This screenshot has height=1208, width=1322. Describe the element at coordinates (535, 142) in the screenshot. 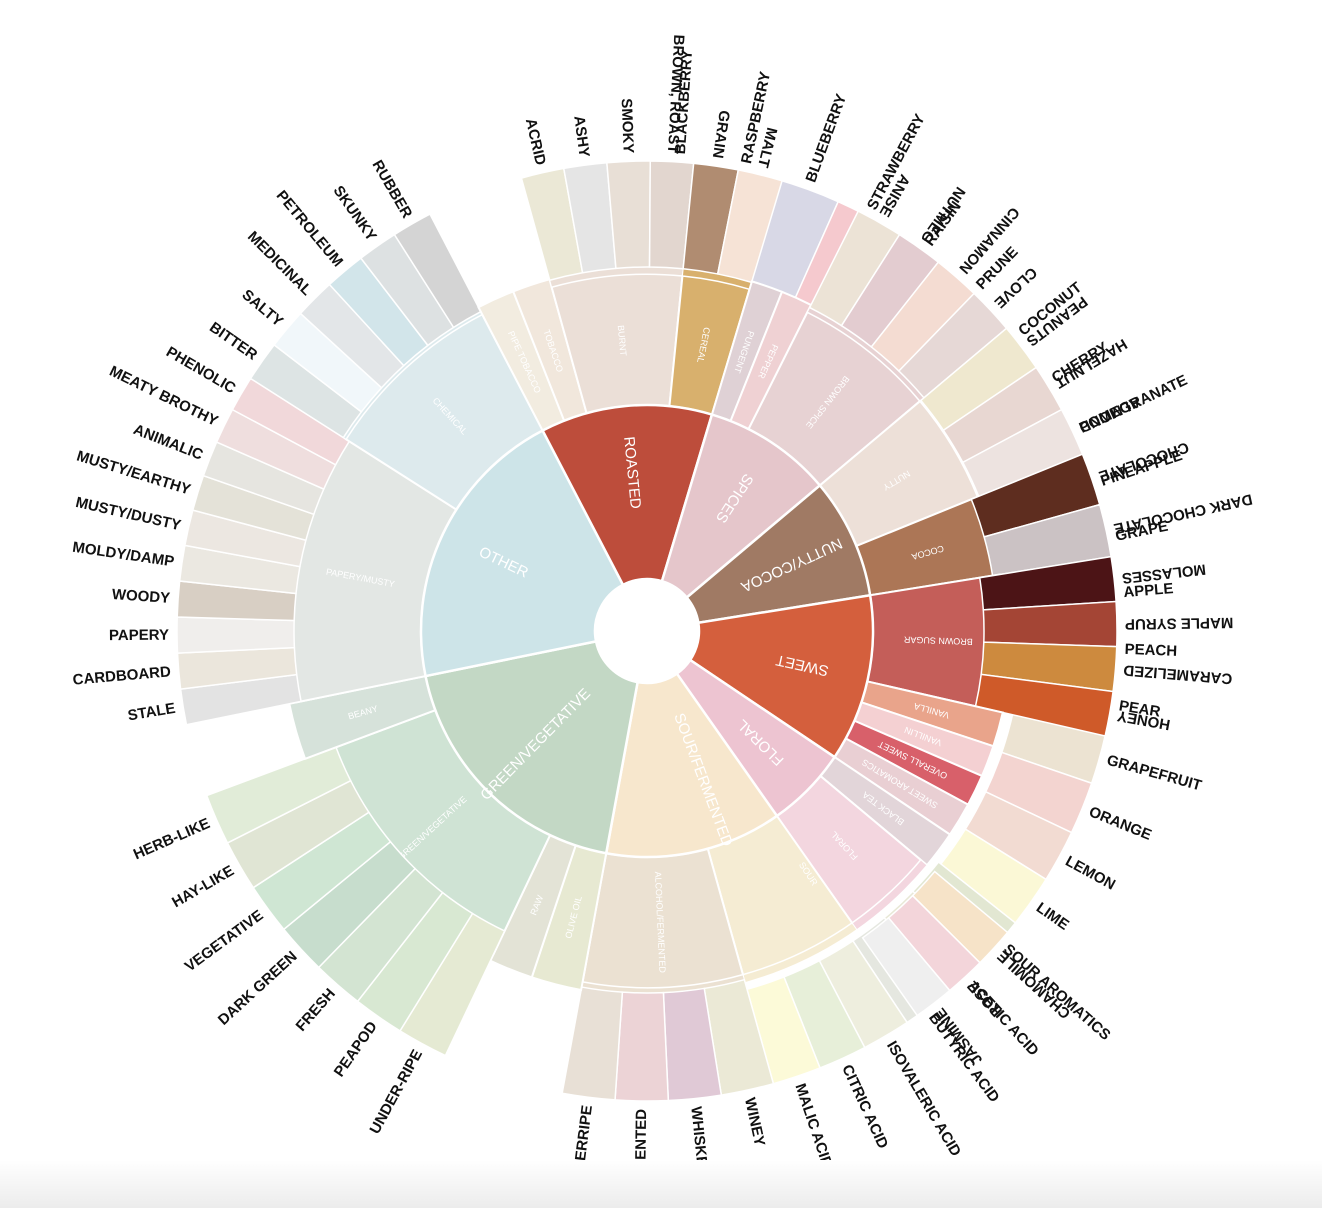

I see `leaf-label-acrid: ACRID` at that location.